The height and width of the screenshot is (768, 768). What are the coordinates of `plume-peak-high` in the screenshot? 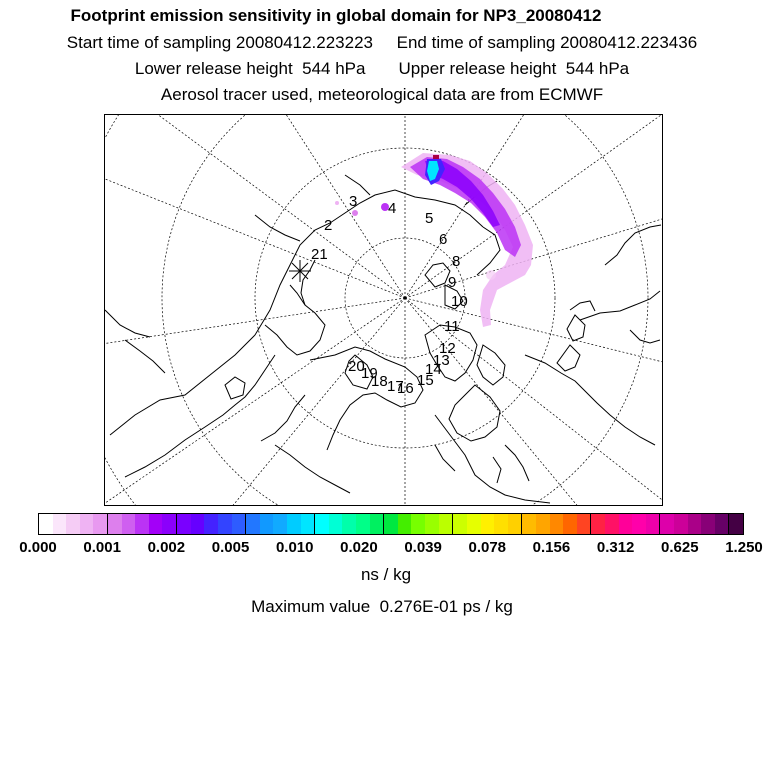 It's located at (433, 171).